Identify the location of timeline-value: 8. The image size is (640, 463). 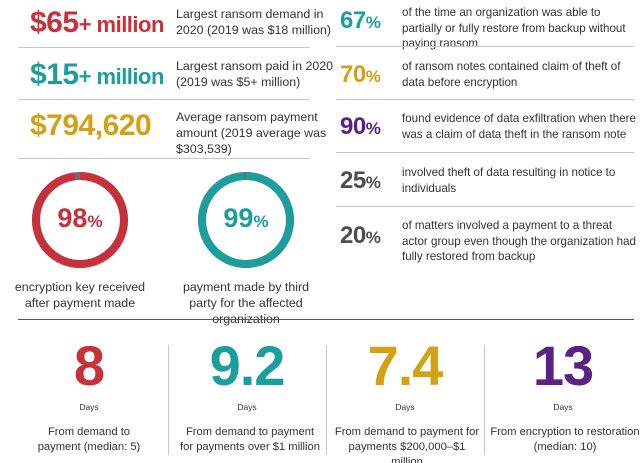
(89, 365).